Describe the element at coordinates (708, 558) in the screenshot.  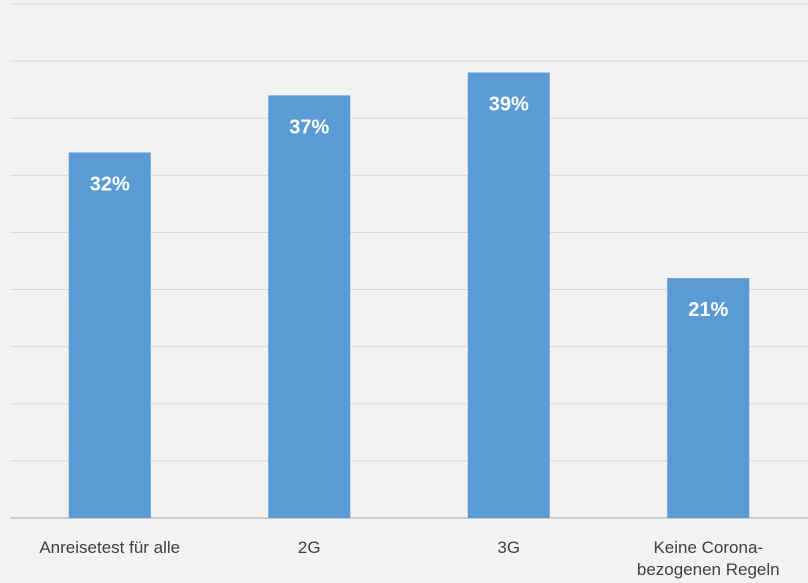
I see `category-label: Keine Corona-bezogenen Regeln` at that location.